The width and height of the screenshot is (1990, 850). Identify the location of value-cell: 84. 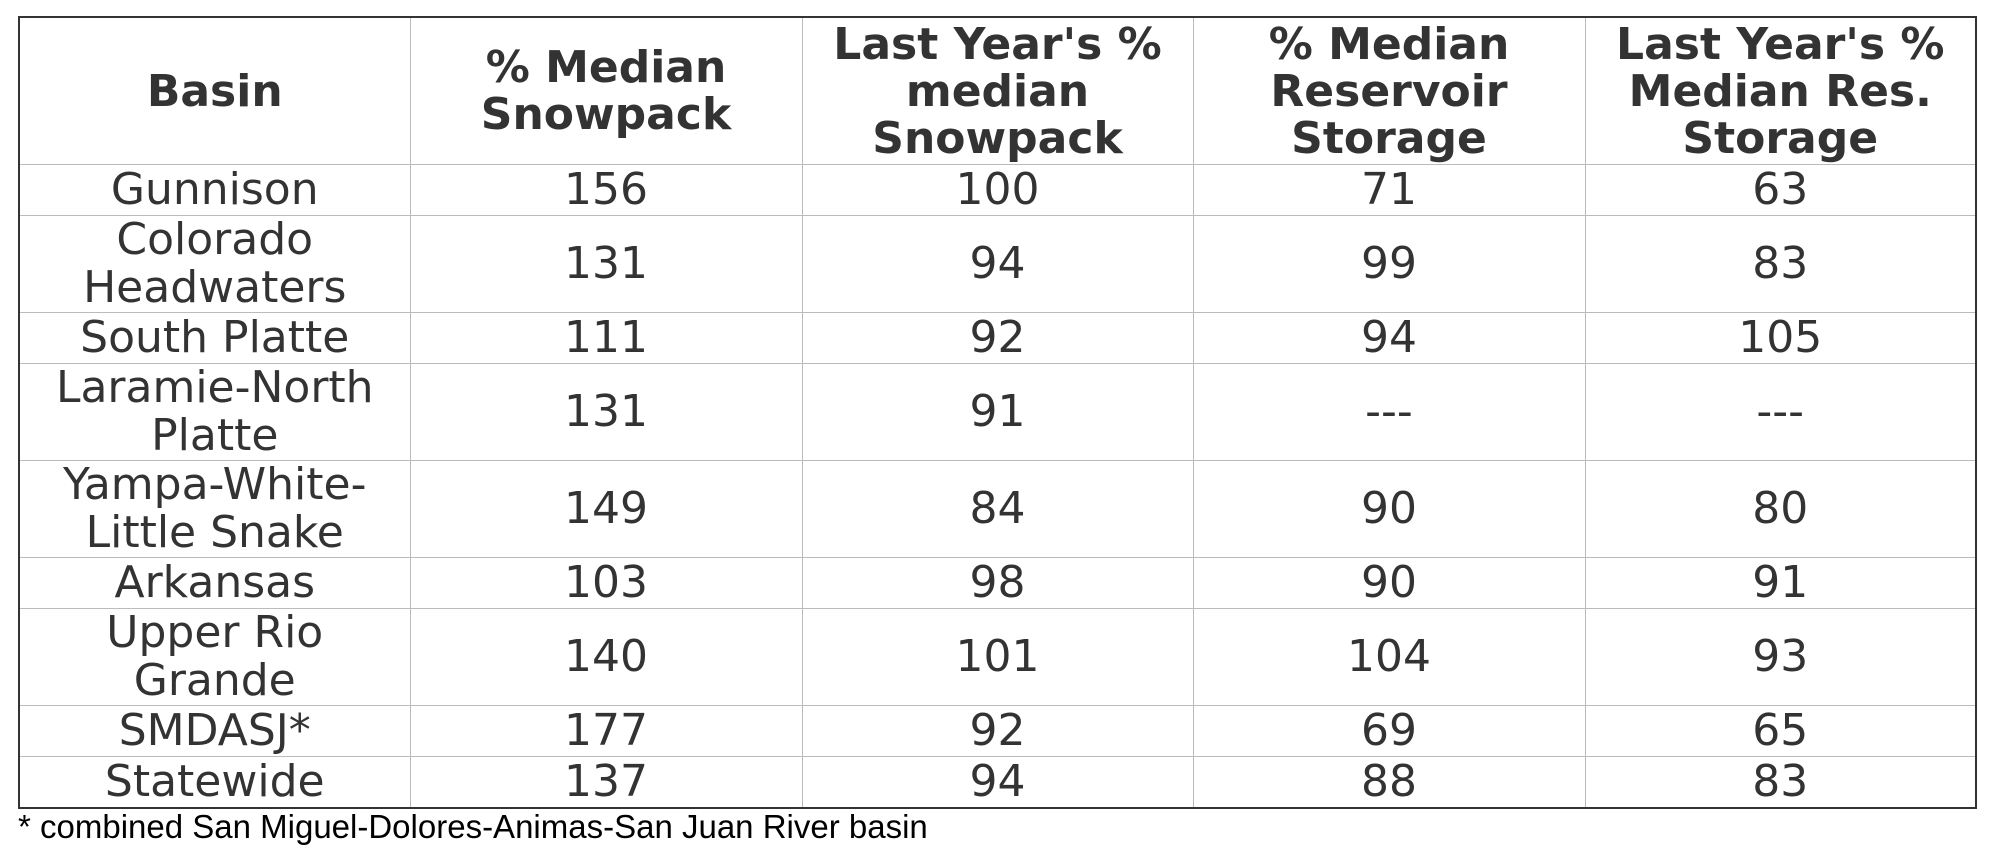
(997, 509).